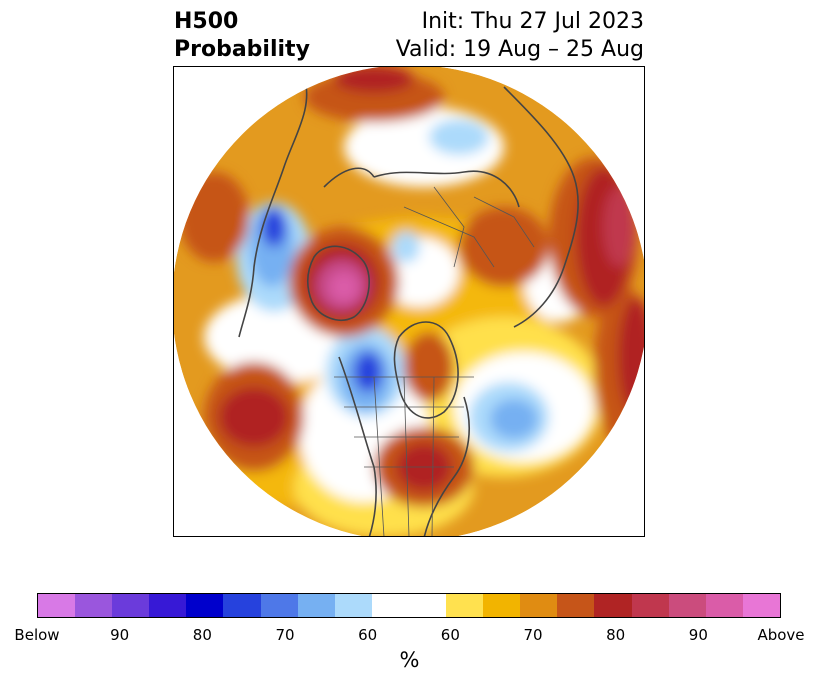 The height and width of the screenshot is (686, 819). I want to click on coastline-north-america-west, so click(273, 207).